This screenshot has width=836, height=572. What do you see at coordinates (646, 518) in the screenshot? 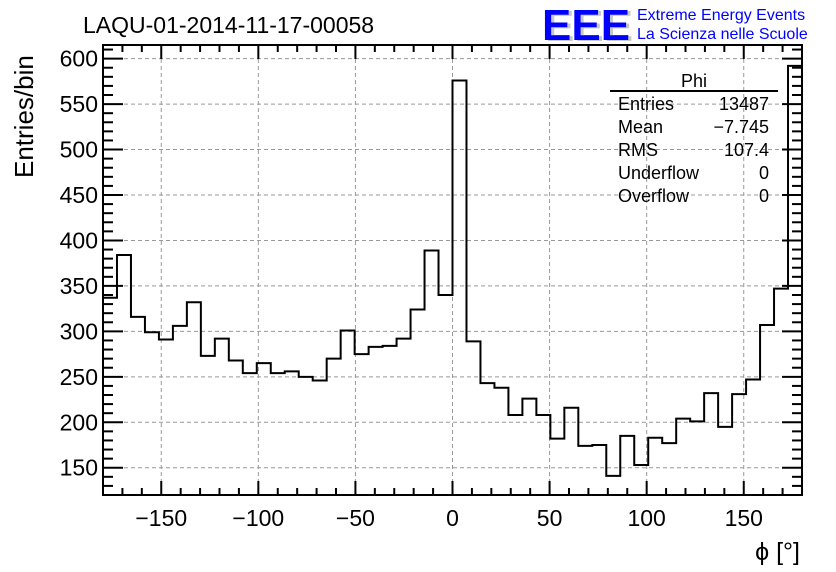
I see `x-tick-label: 100` at bounding box center [646, 518].